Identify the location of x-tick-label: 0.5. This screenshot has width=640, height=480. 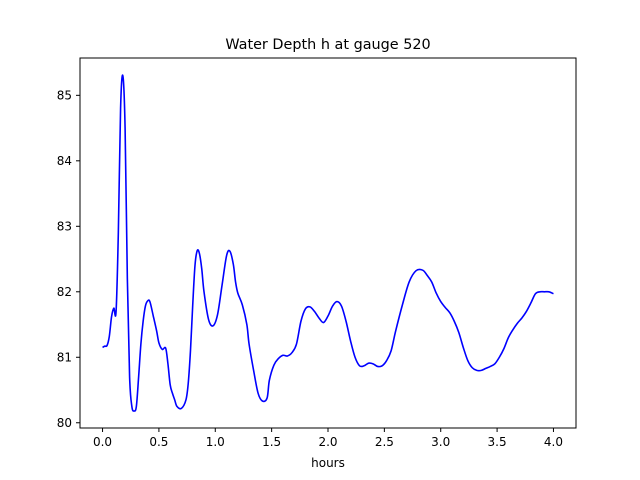
(158, 442).